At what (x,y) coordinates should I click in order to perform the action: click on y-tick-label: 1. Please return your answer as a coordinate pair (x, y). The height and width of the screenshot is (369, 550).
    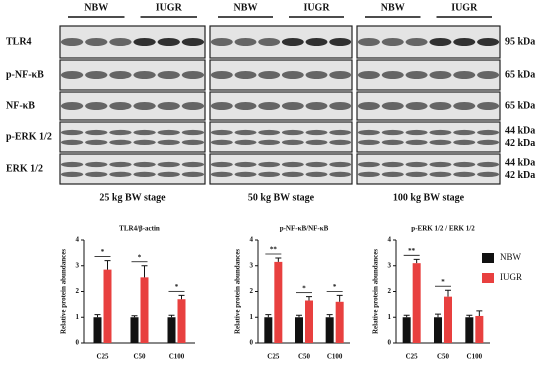
    Looking at the image, I should click on (78, 317).